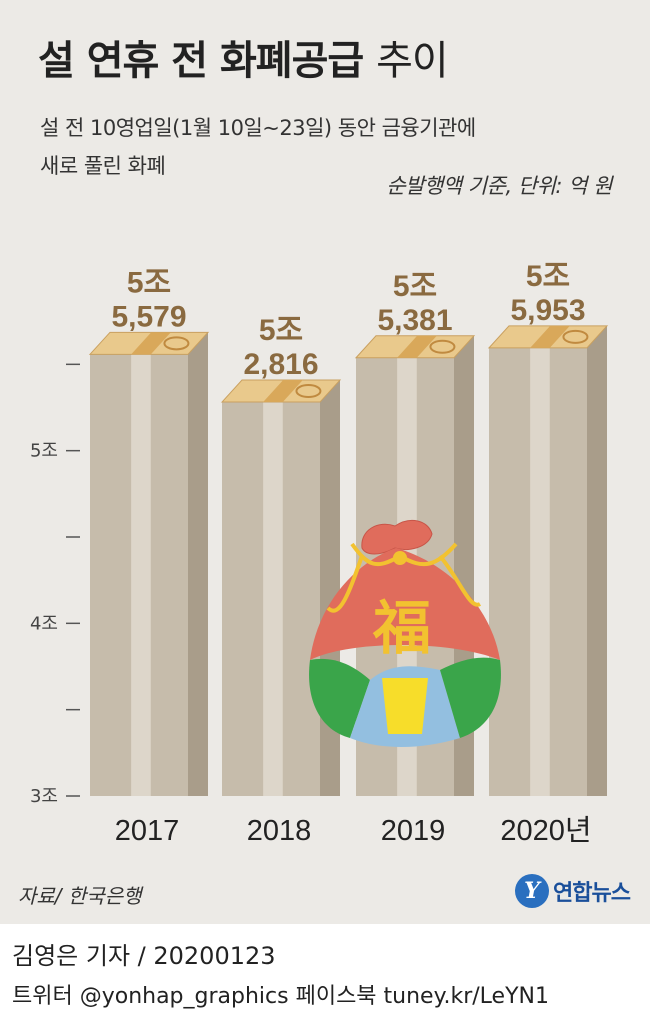 Image resolution: width=650 pixels, height=1016 pixels. What do you see at coordinates (470, 697) in the screenshot?
I see `pouch-right-panel` at bounding box center [470, 697].